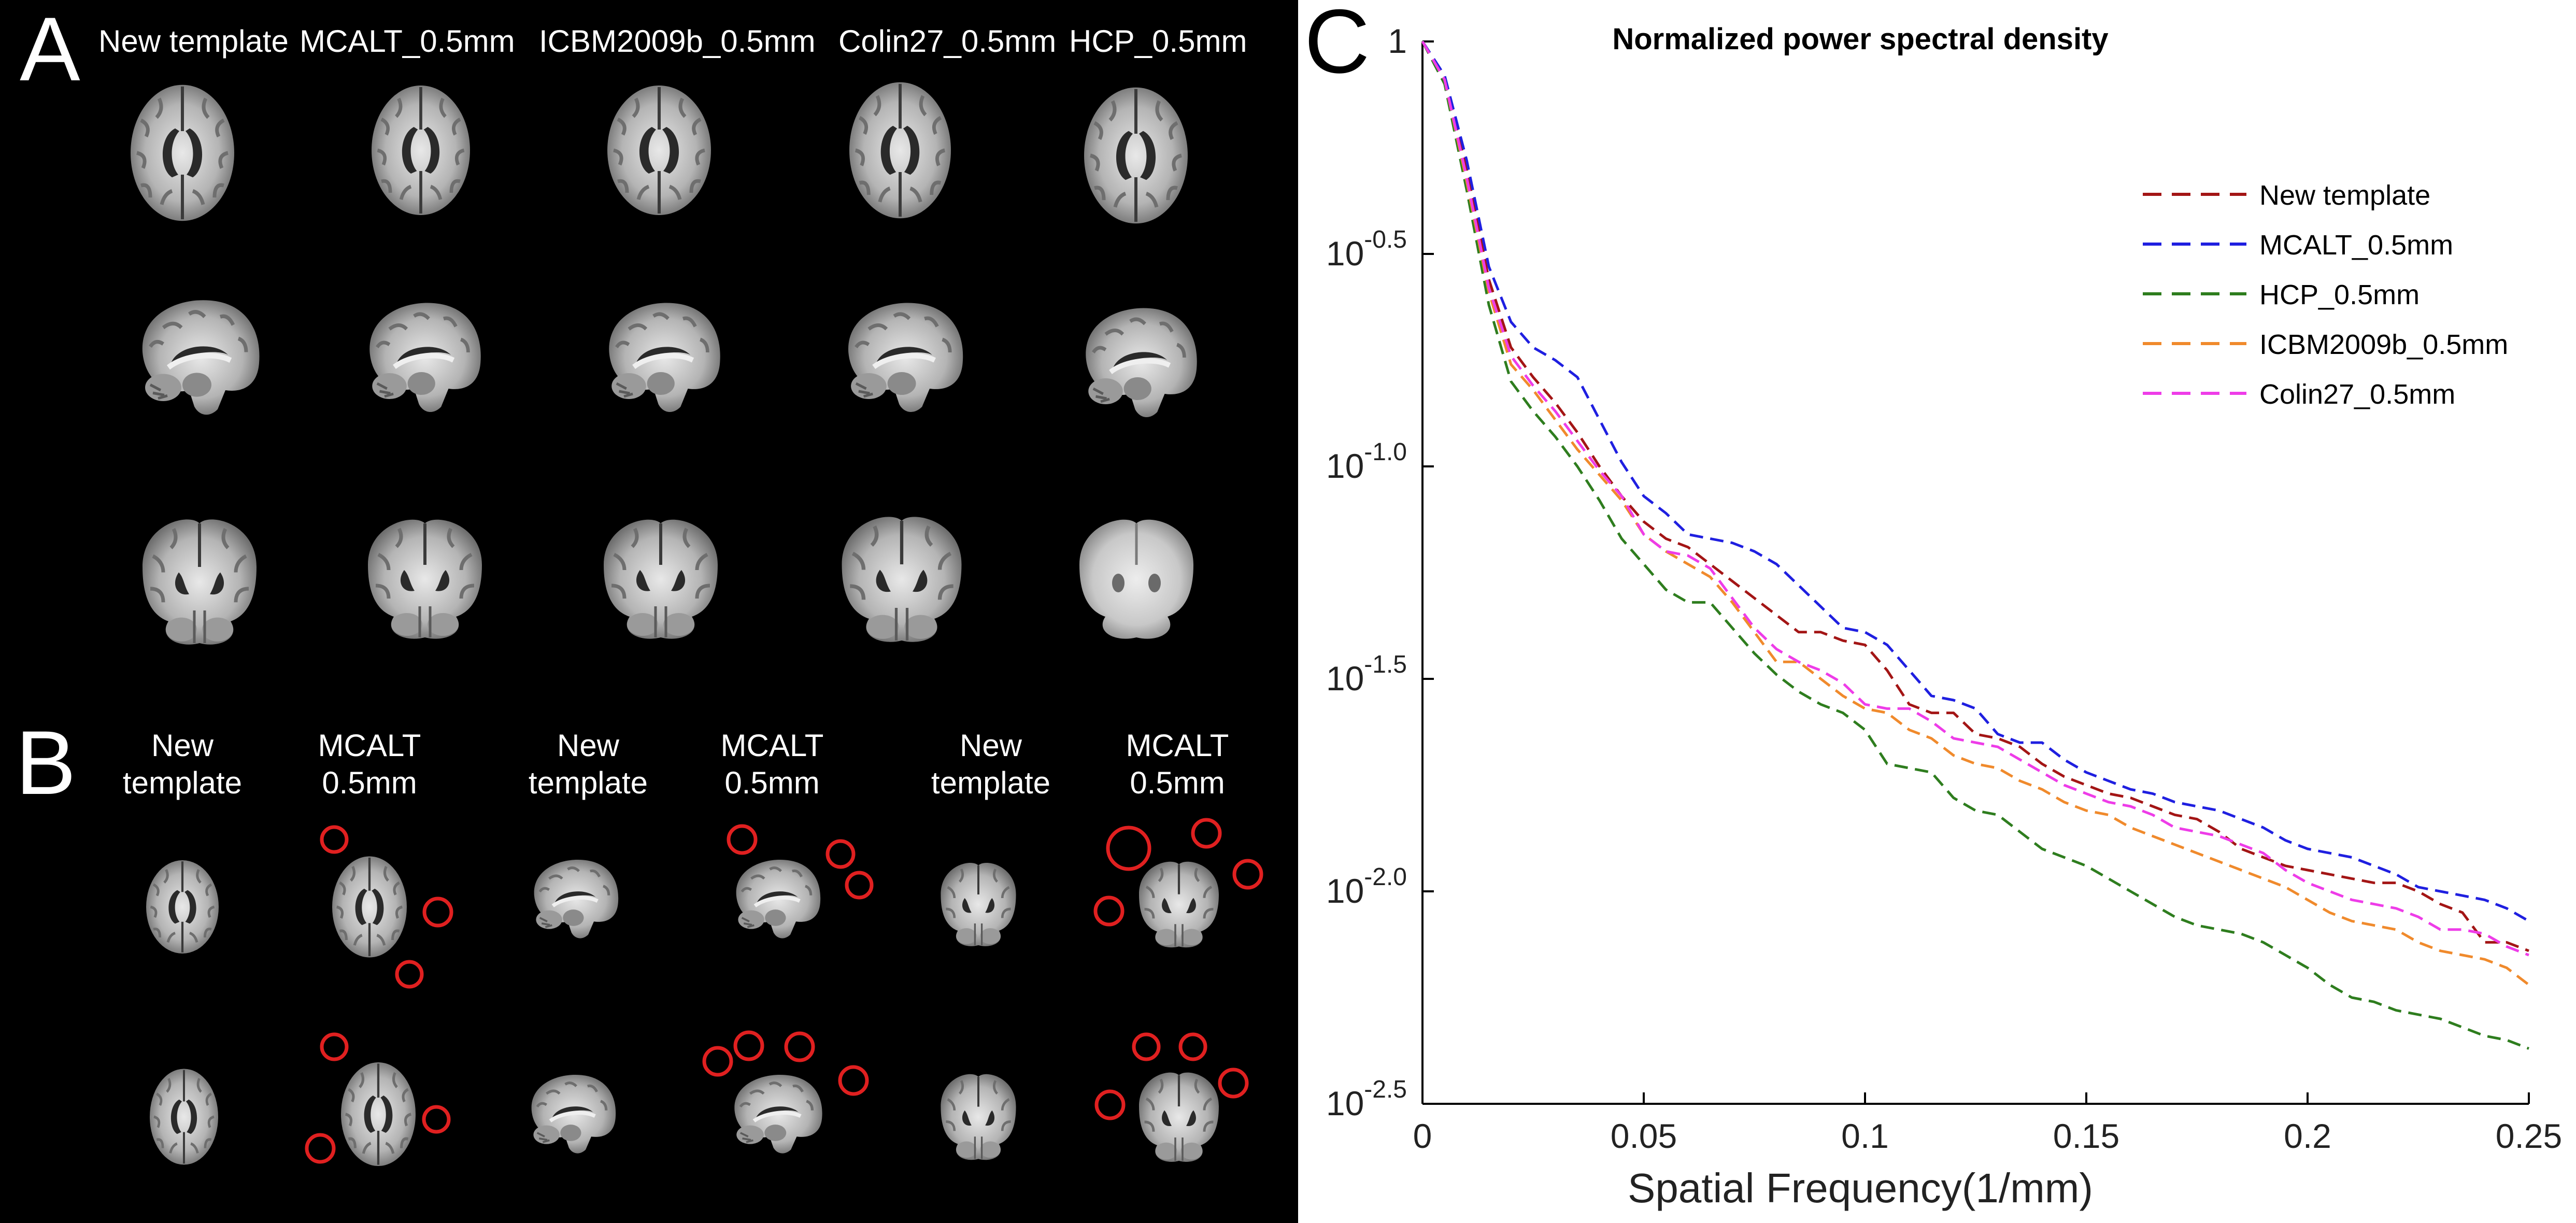 The height and width of the screenshot is (1223, 2576). I want to click on legend-label: HCP_0.5mm, so click(2339, 294).